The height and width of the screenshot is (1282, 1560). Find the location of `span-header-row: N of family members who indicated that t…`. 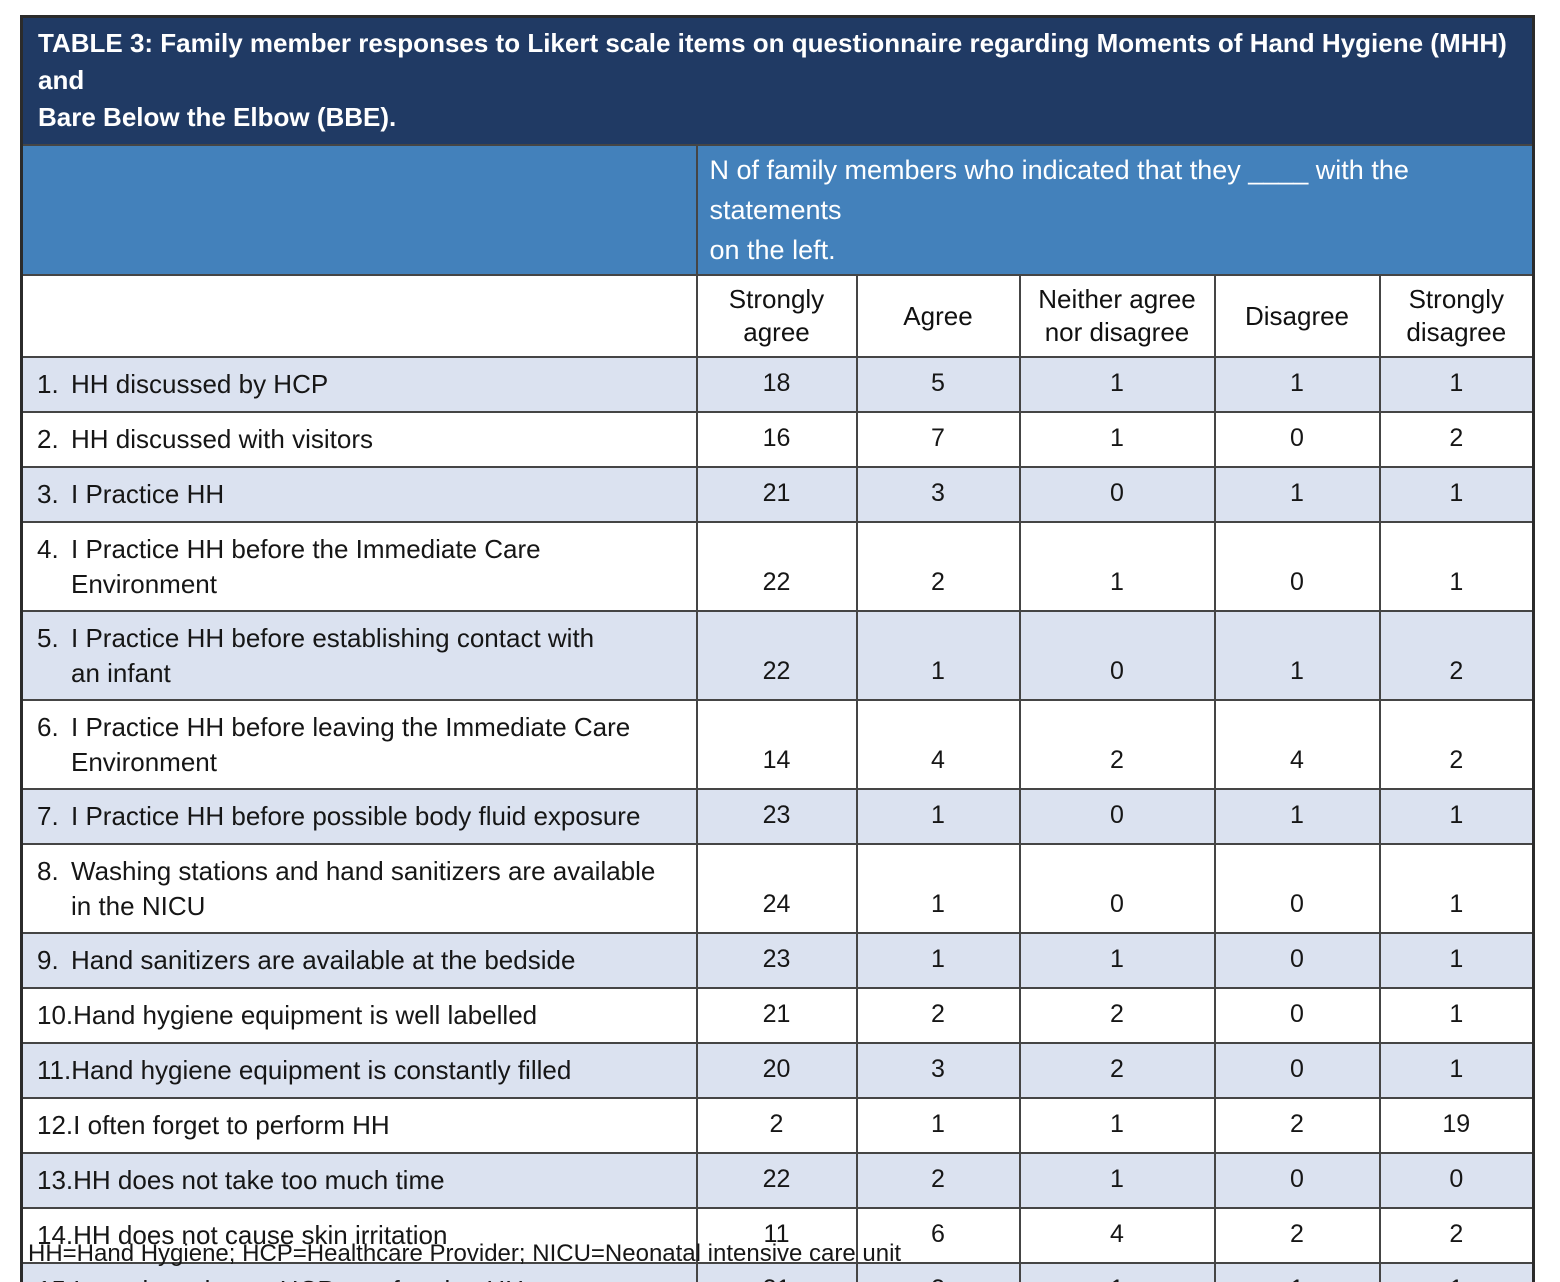

span-header-row: N of family members who indicated that t… is located at coordinates (777, 210).